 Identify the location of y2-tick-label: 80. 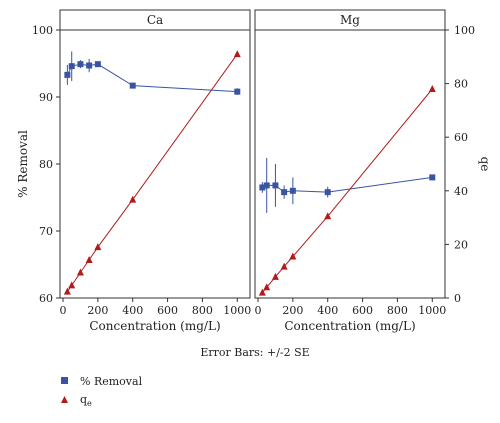
(461, 84).